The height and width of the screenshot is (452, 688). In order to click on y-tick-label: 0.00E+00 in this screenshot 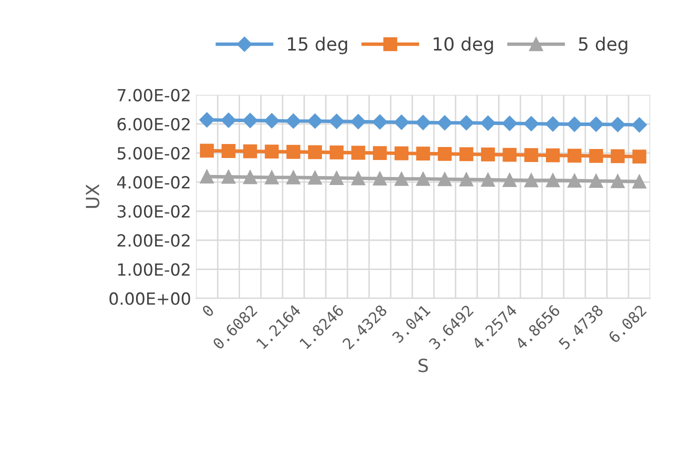, I will do `click(150, 298)`.